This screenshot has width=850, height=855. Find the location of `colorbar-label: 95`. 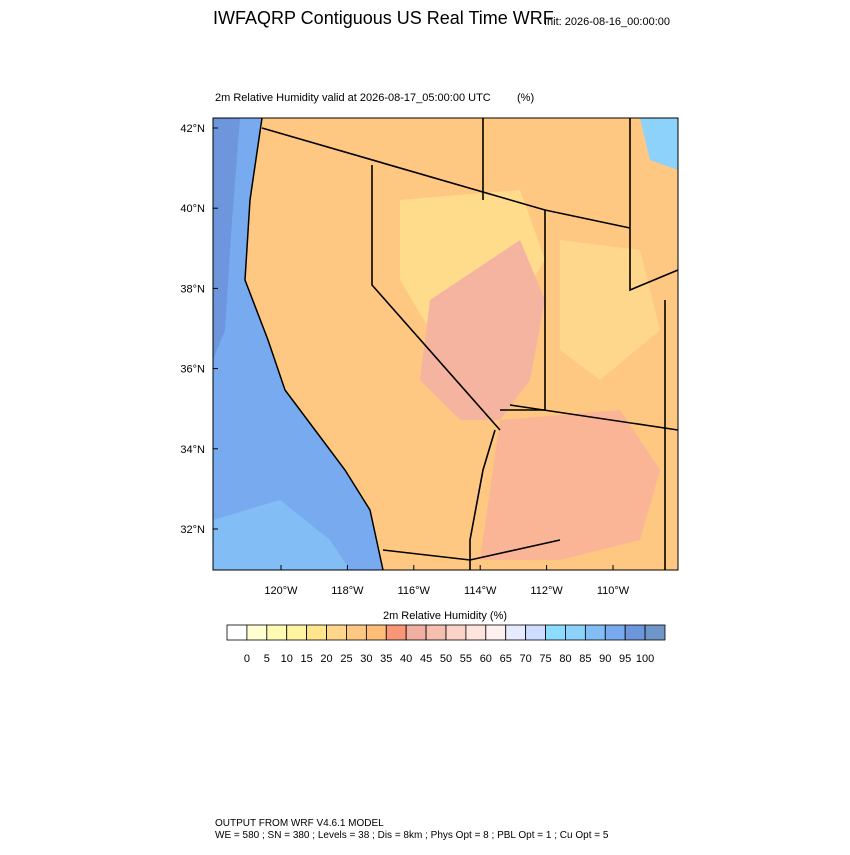

colorbar-label: 95 is located at coordinates (625, 659).